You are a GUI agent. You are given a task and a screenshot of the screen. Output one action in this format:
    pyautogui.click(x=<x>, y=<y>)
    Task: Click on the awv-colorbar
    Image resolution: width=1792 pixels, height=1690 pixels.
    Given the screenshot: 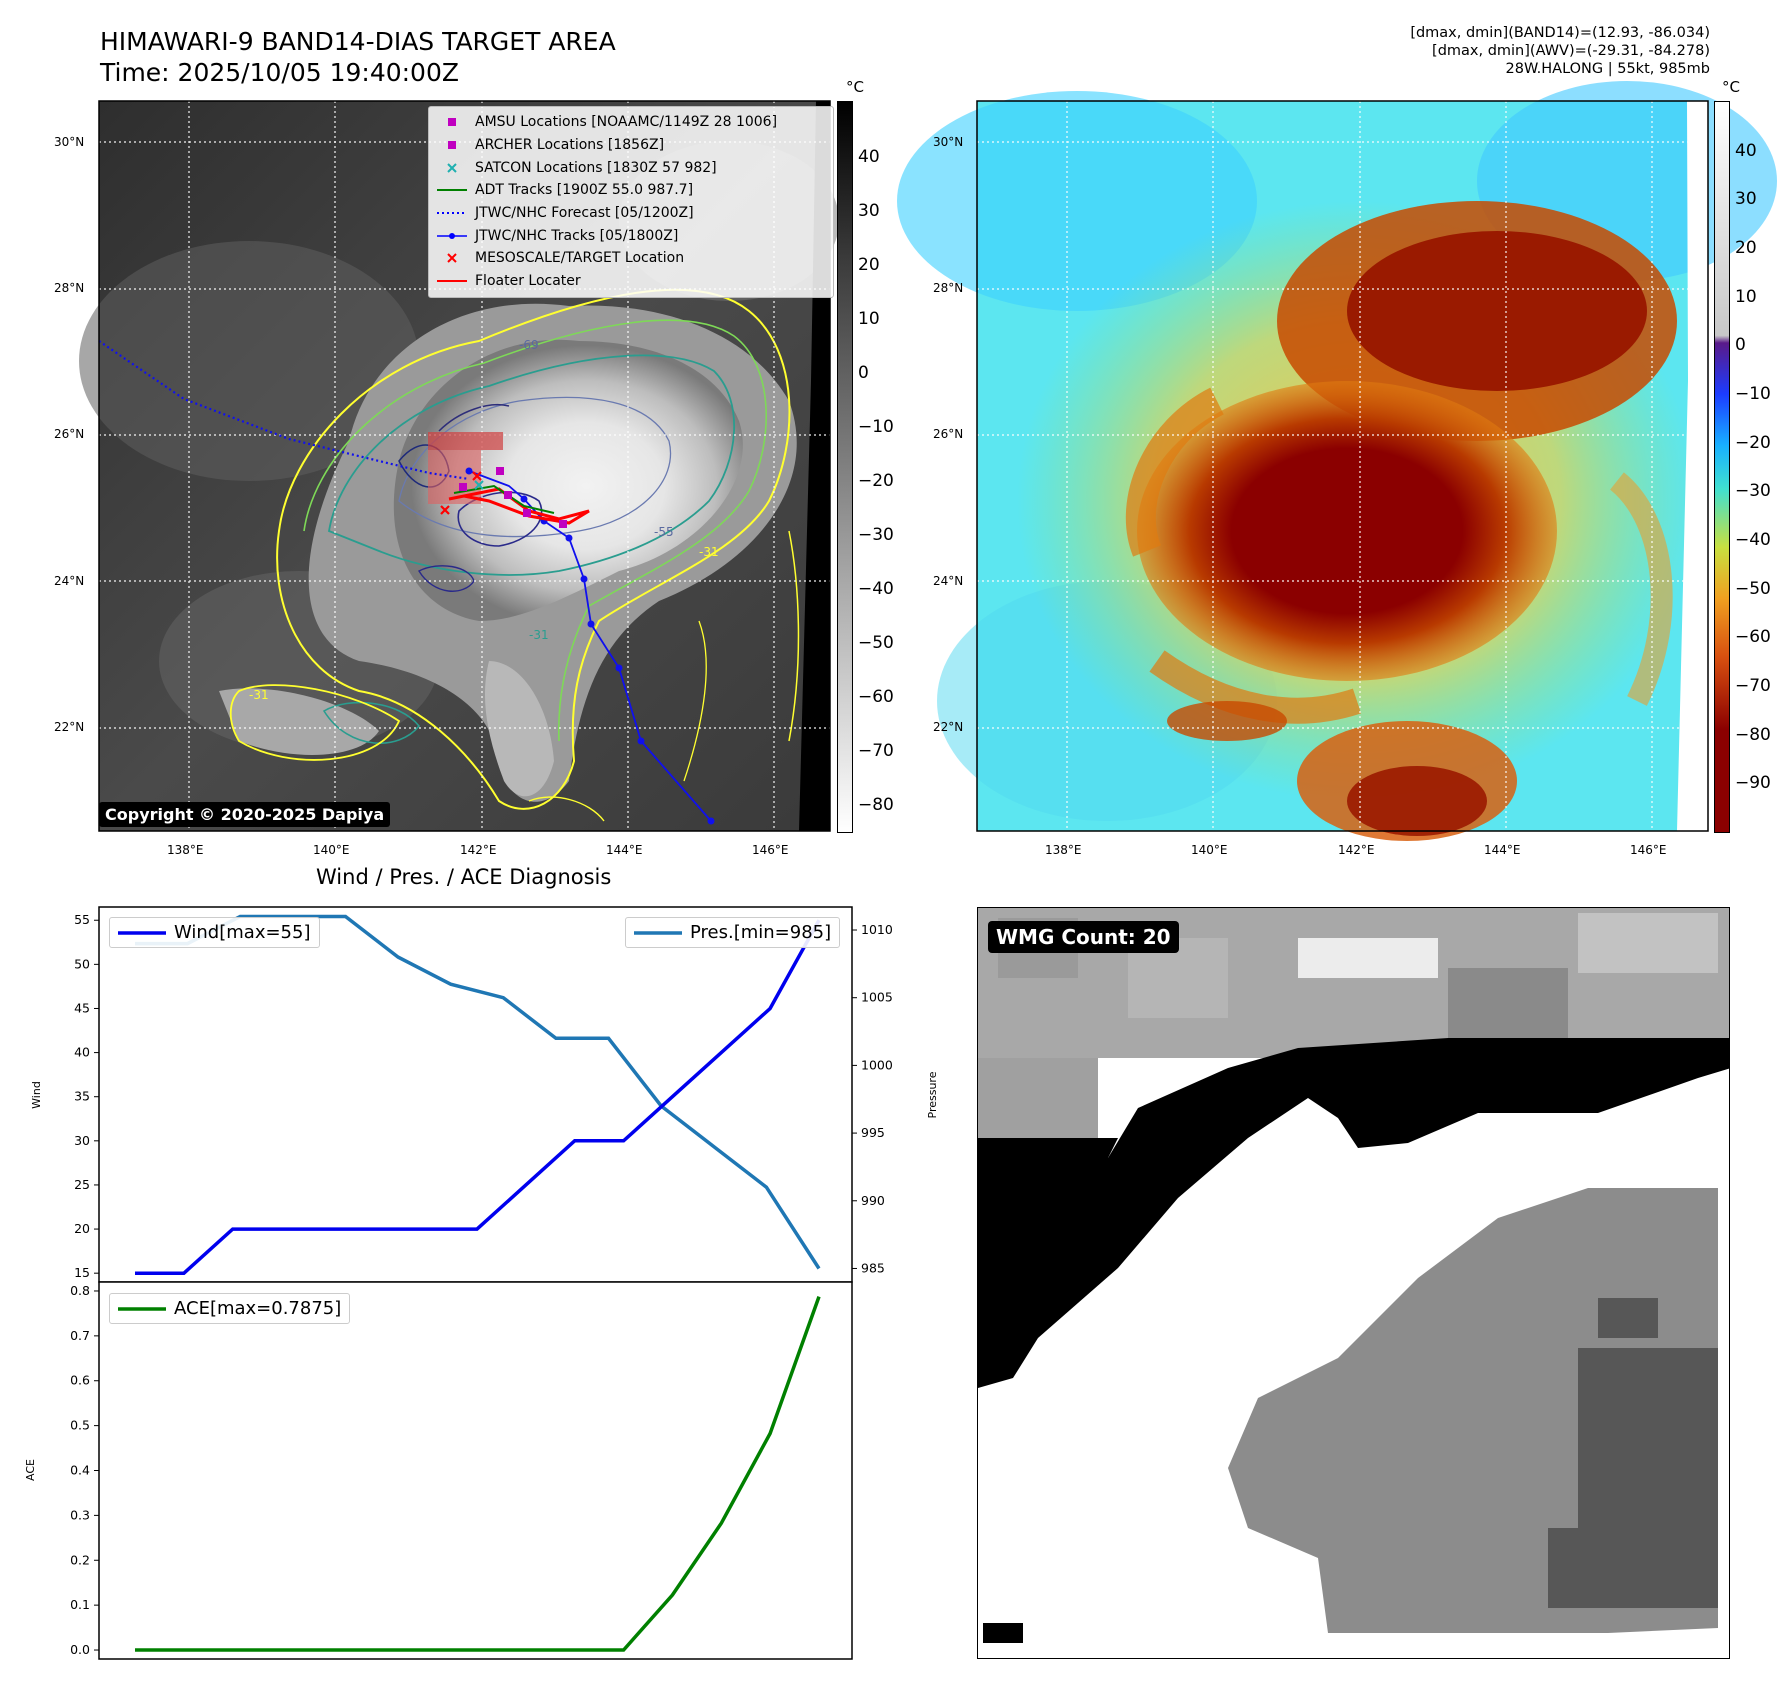 What is the action you would take?
    pyautogui.click(x=1722, y=467)
    